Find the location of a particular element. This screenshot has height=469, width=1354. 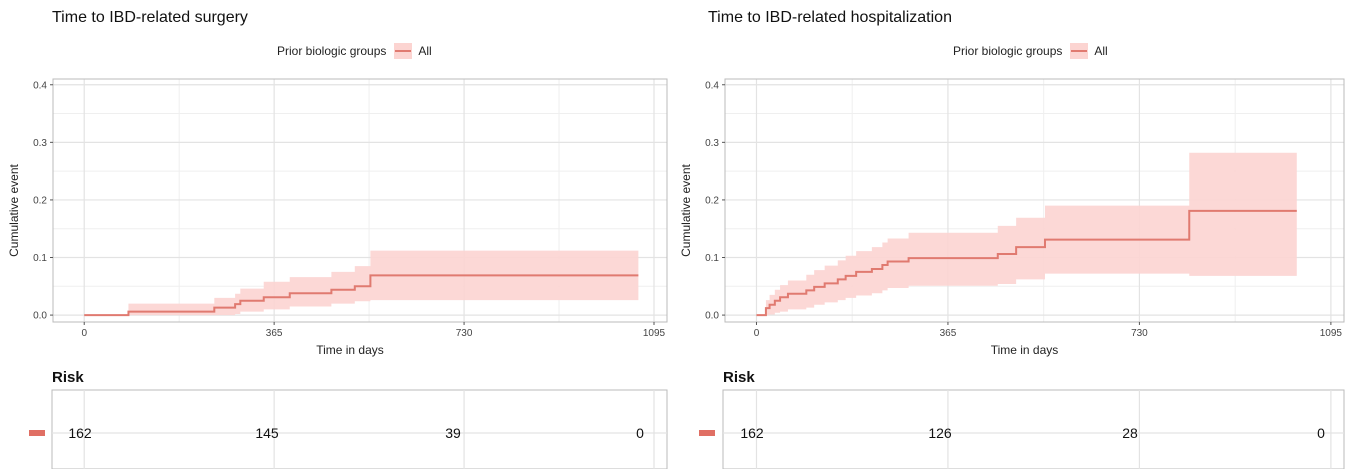

chart-title: Time to IBD-related surgery is located at coordinates (150, 17).